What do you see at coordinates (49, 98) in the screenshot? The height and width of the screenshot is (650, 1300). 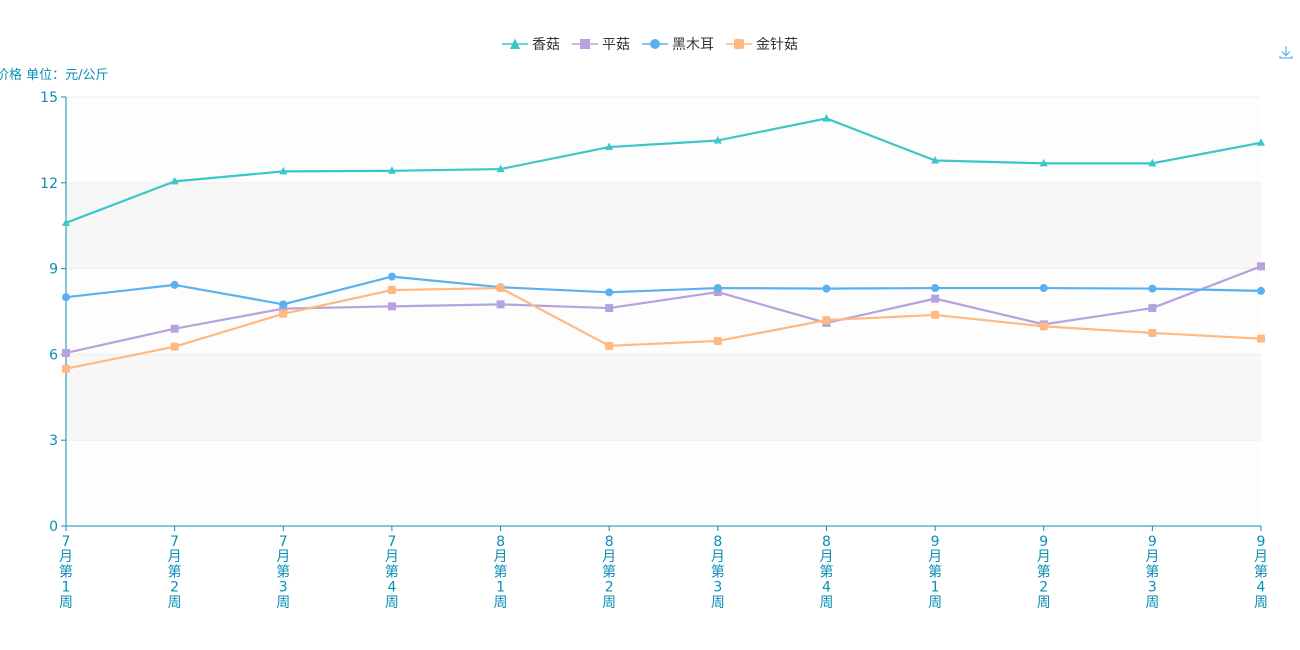 I see `y-tick-label: 15` at bounding box center [49, 98].